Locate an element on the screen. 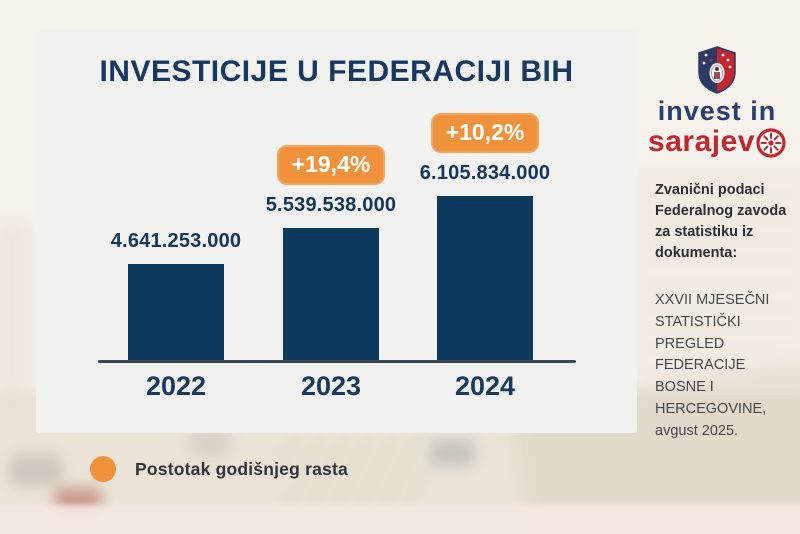 The height and width of the screenshot is (534, 800). bar-group-2022: 4.641.253.000 is located at coordinates (176, 296).